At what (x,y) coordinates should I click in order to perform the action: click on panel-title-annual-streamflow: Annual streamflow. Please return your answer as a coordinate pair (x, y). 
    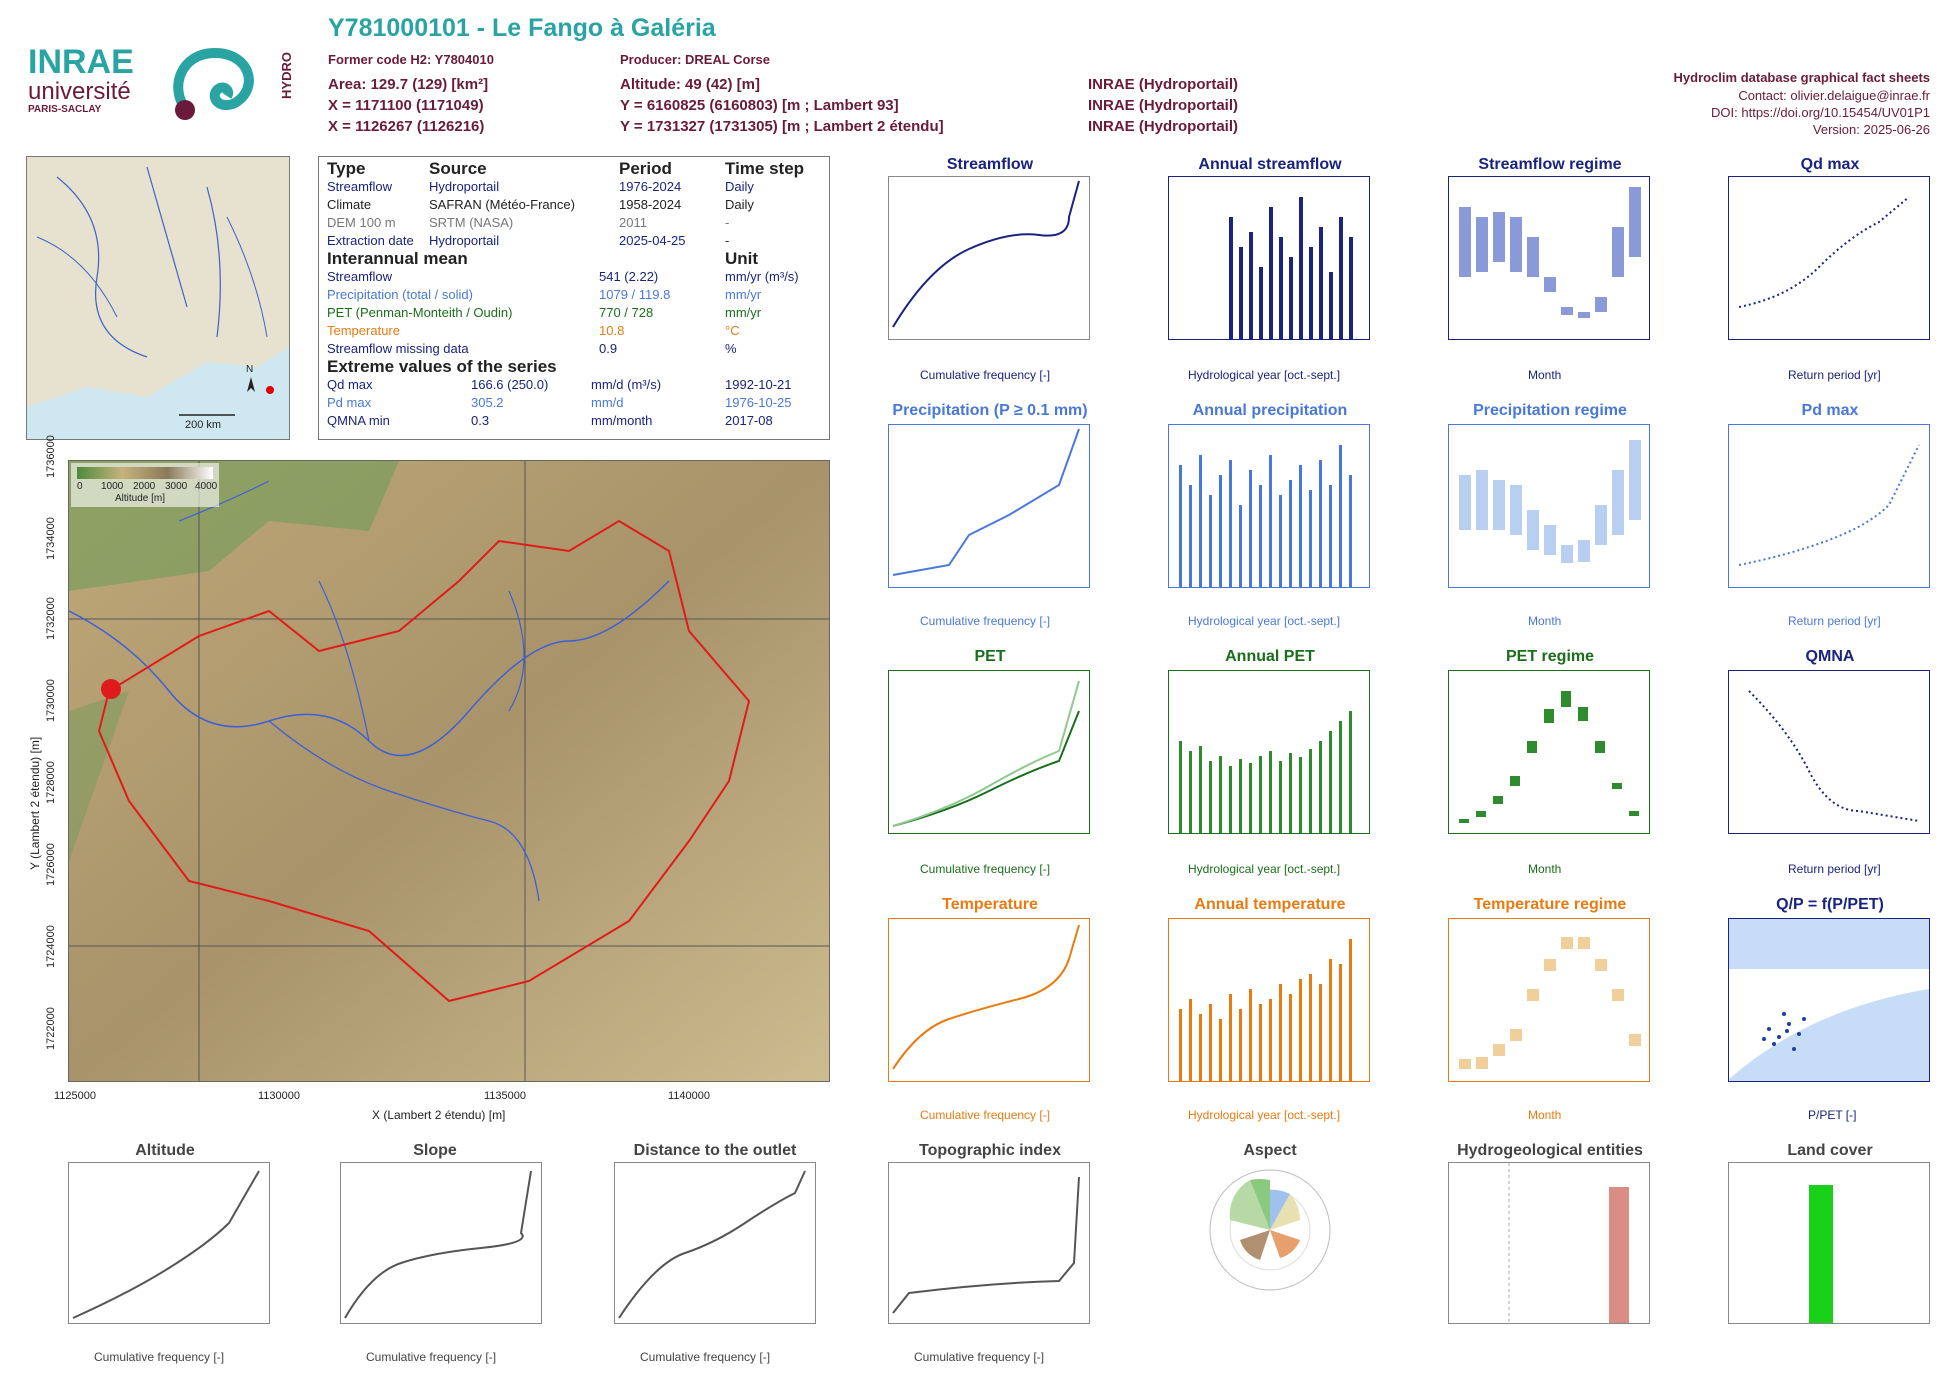
    Looking at the image, I should click on (1270, 164).